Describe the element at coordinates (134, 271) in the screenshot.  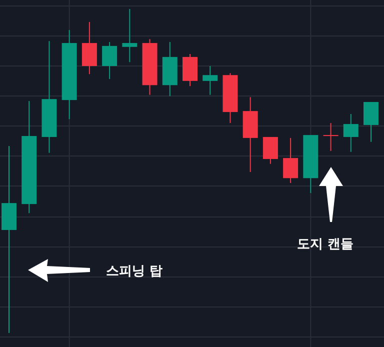
I see `annotation: 스피닝 탑` at that location.